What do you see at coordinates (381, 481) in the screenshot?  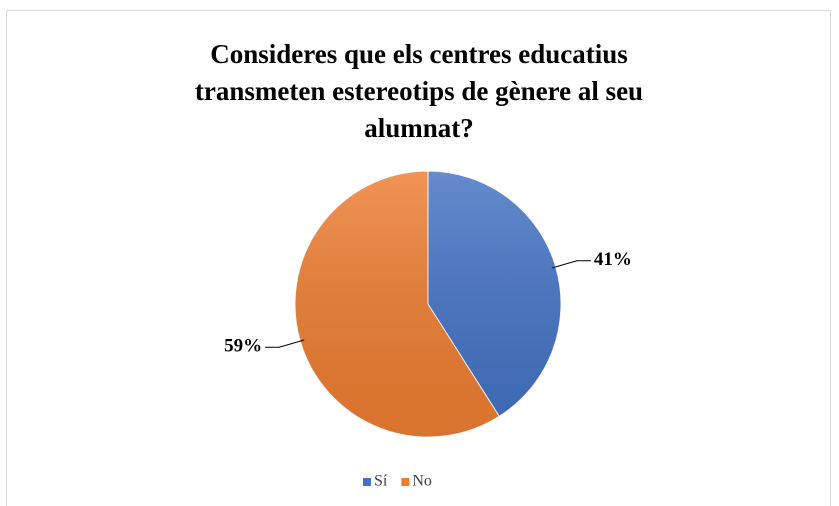 I see `legend-label: Sí` at bounding box center [381, 481].